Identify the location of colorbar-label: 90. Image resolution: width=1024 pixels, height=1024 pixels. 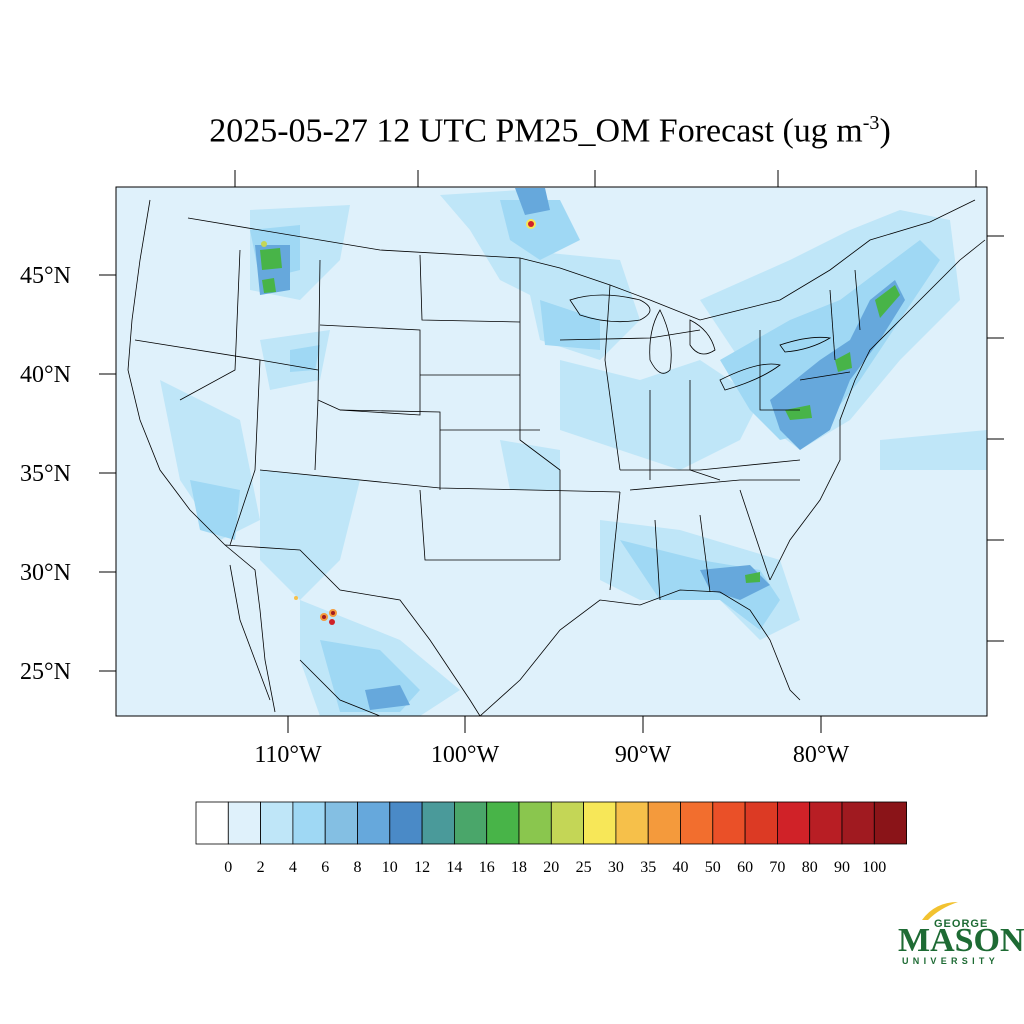
(842, 867).